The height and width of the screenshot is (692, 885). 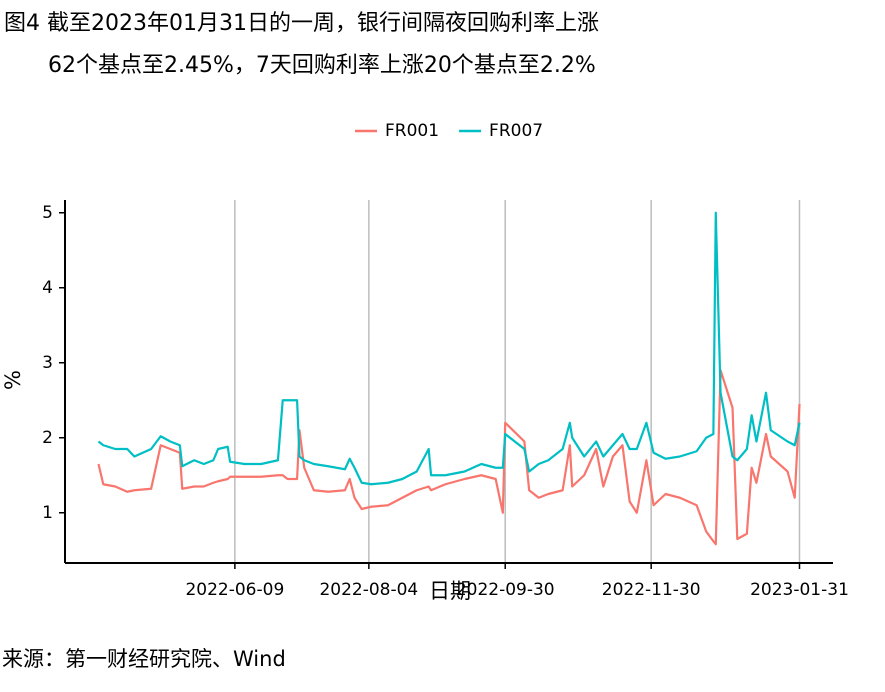 I want to click on y-tick-label: 3, so click(x=47, y=363).